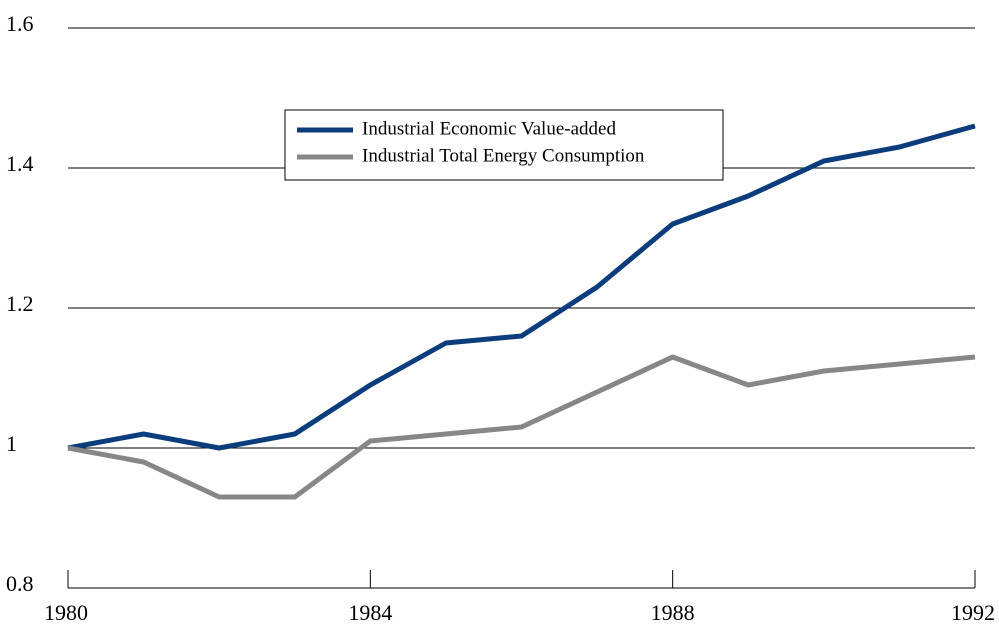 The width and height of the screenshot is (999, 630). I want to click on y-tick-label: 1.4, so click(20, 163).